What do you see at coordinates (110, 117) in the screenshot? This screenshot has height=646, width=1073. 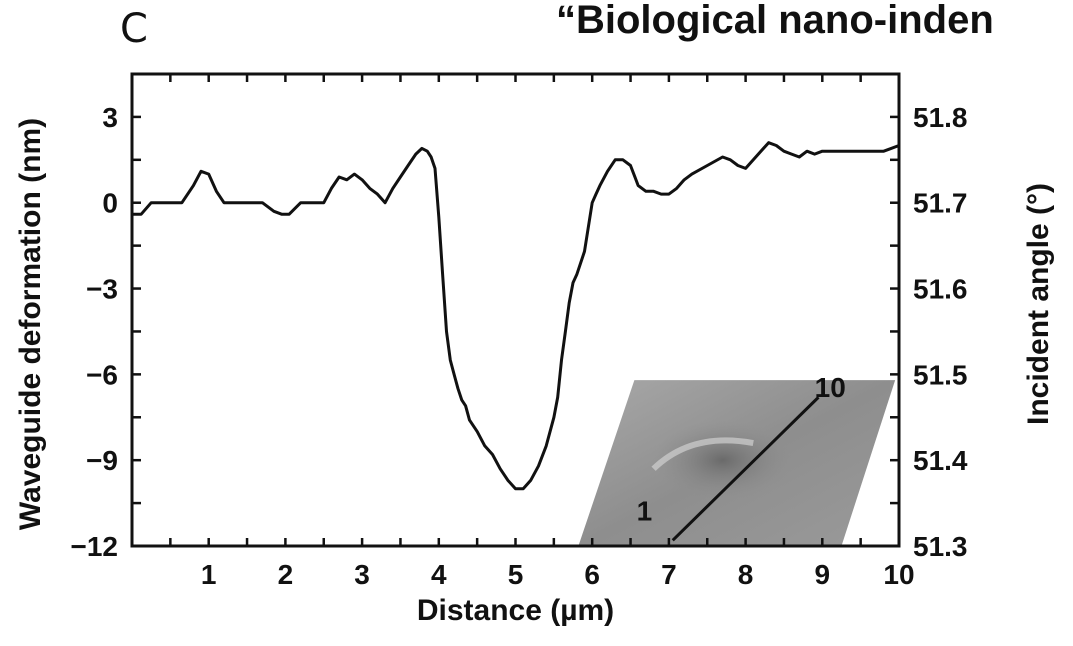 I see `y-tick-label: 3` at bounding box center [110, 117].